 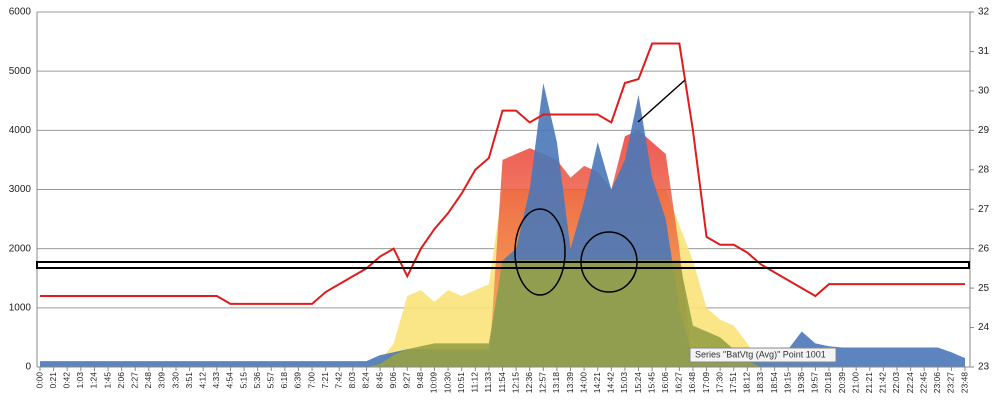 I want to click on y2-tick-label: 28, so click(x=984, y=169).